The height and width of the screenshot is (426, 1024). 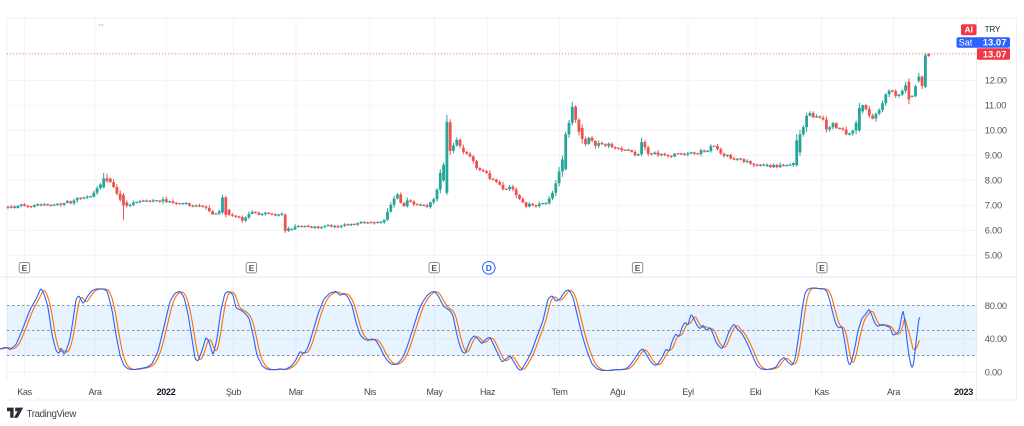 I want to click on svg-text: D, so click(x=489, y=268).